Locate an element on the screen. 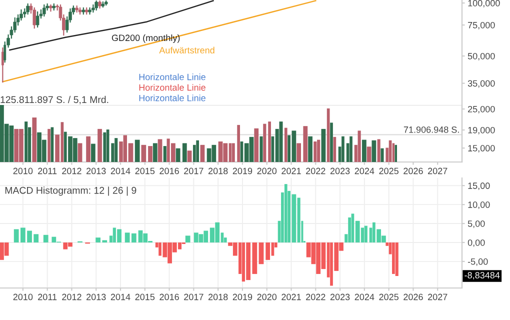 The image size is (510, 320). x-tick-label: 2027 is located at coordinates (438, 297).